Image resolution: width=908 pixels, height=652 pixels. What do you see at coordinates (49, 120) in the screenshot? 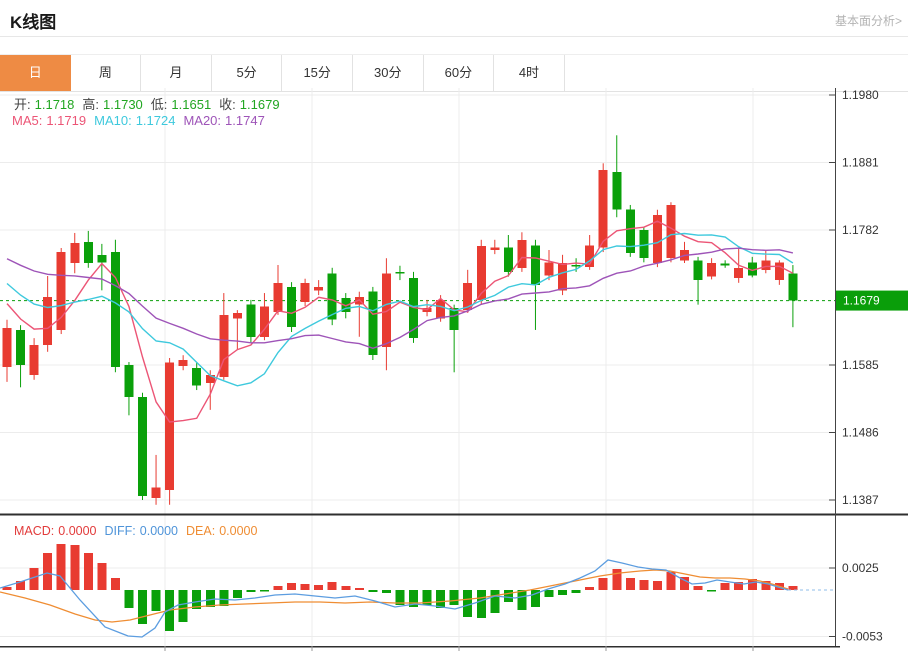
I see `ma-ma5: MA5: 1.1719` at bounding box center [49, 120].